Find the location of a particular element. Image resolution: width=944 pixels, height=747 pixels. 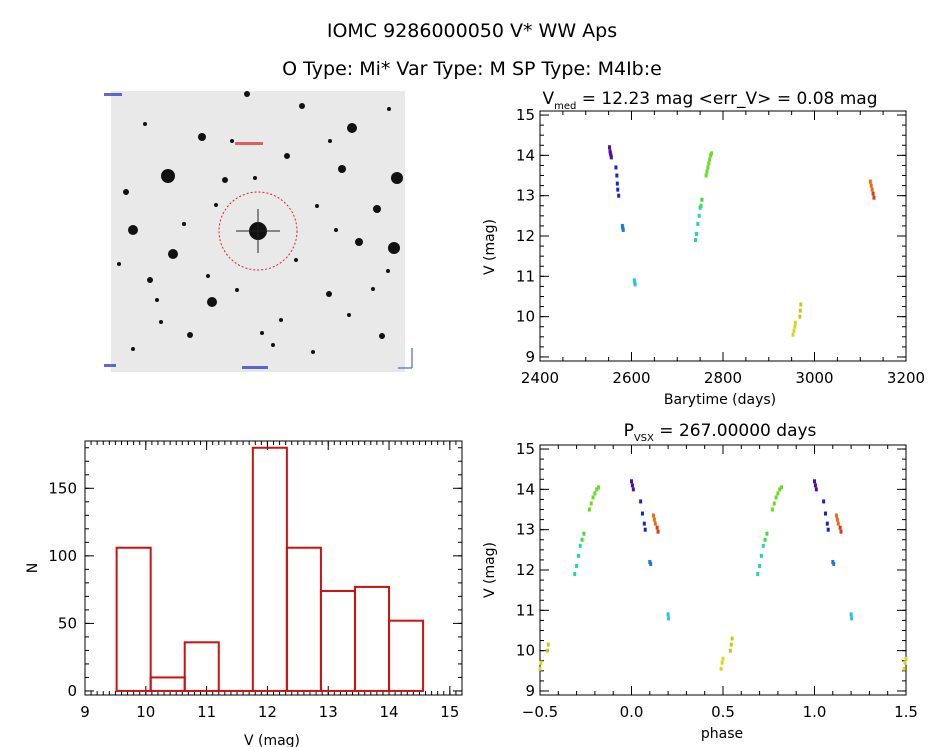

lightcurve-points is located at coordinates (742, 241).